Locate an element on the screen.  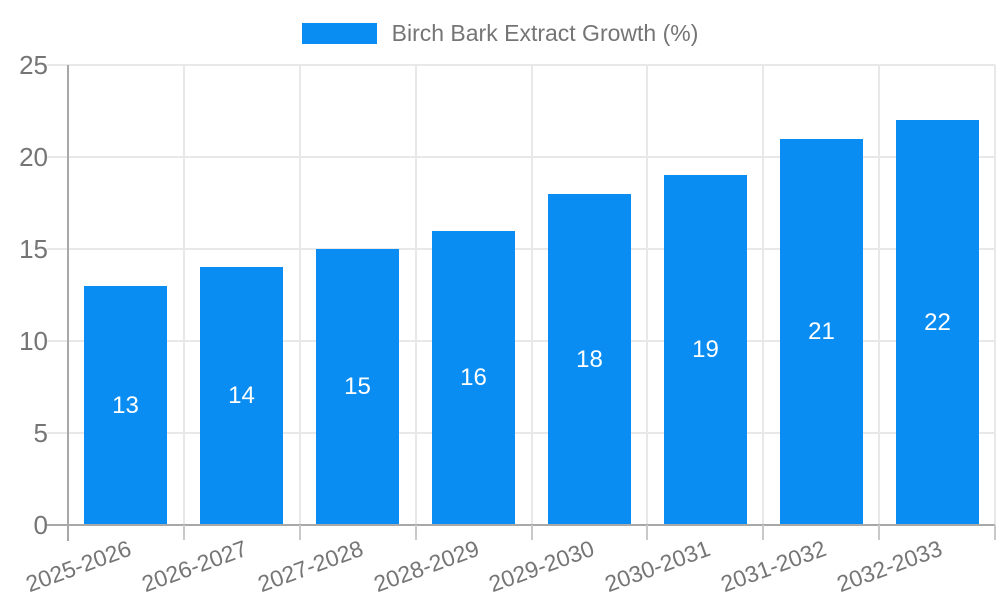
bar-value-label: 13 is located at coordinates (125, 405).